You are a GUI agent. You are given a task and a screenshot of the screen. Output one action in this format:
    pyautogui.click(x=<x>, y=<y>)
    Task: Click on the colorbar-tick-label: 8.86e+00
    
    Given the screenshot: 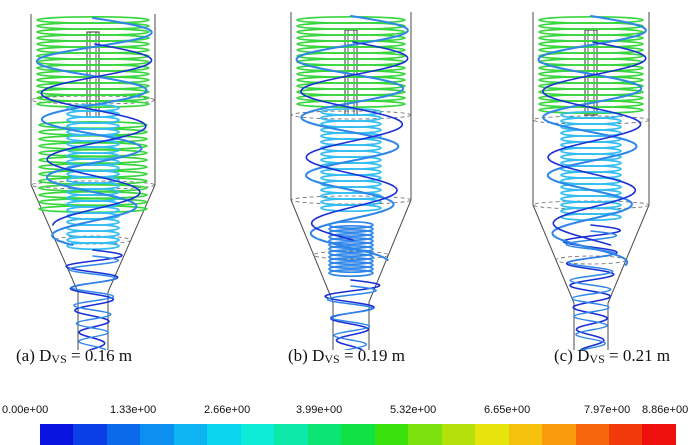 What is the action you would take?
    pyautogui.click(x=665, y=410)
    